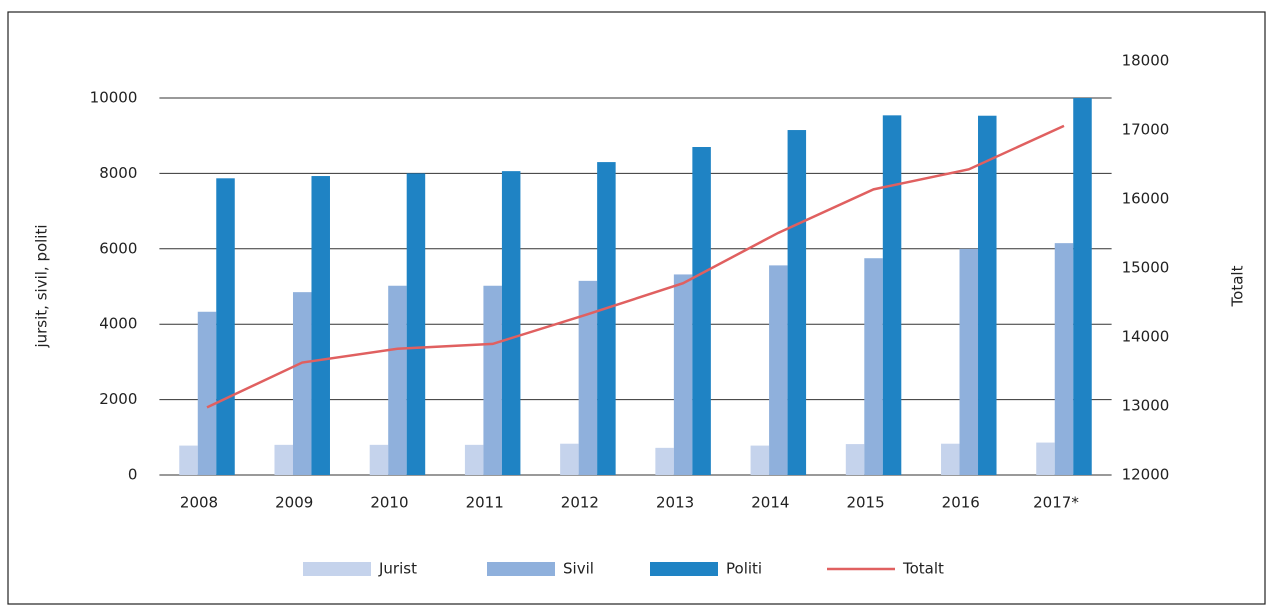 This screenshot has height=611, width=1273. Describe the element at coordinates (675, 503) in the screenshot. I see `x-tick-label: 2013` at that location.